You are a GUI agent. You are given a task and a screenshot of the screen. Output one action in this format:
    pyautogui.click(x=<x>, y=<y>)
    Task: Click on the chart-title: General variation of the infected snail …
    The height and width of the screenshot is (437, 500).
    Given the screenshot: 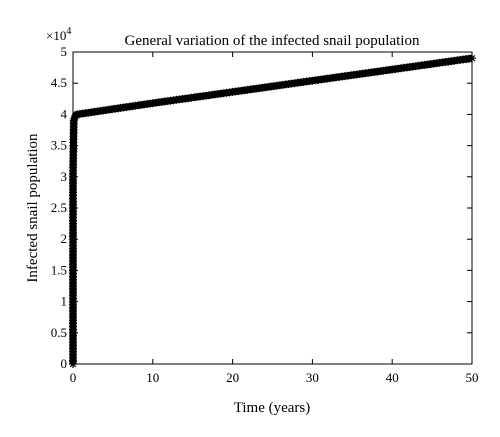 What is the action you would take?
    pyautogui.click(x=272, y=41)
    